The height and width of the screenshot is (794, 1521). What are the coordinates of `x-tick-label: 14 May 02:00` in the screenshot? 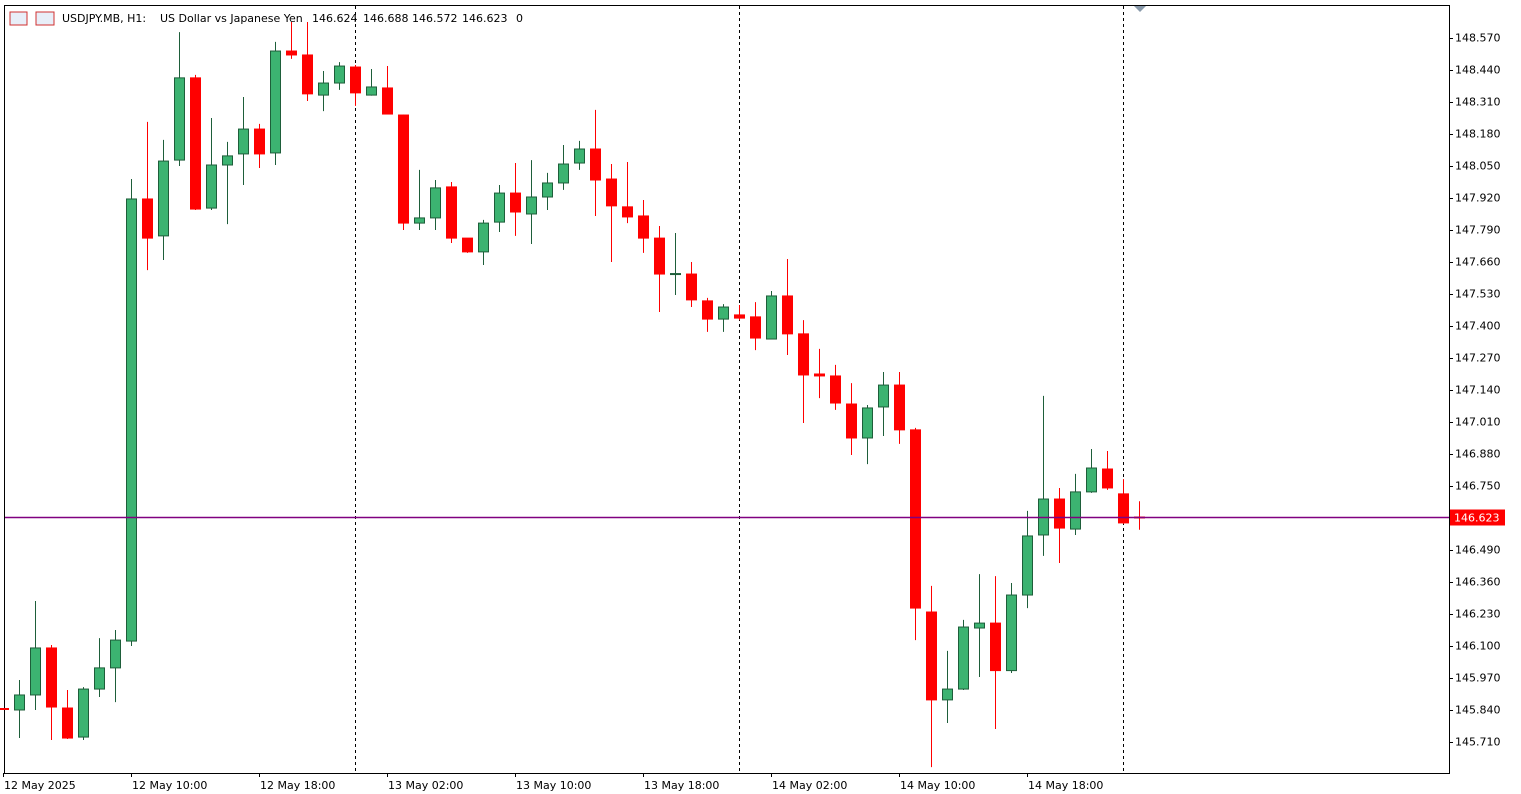 It's located at (809, 785).